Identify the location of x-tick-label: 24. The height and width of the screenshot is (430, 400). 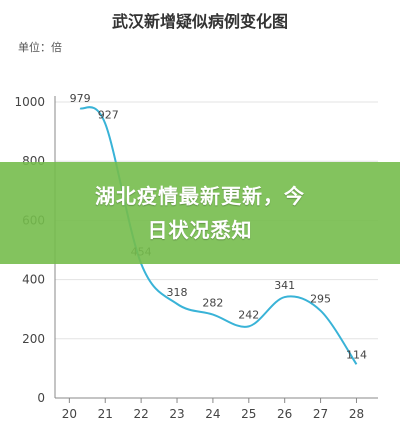
(212, 414).